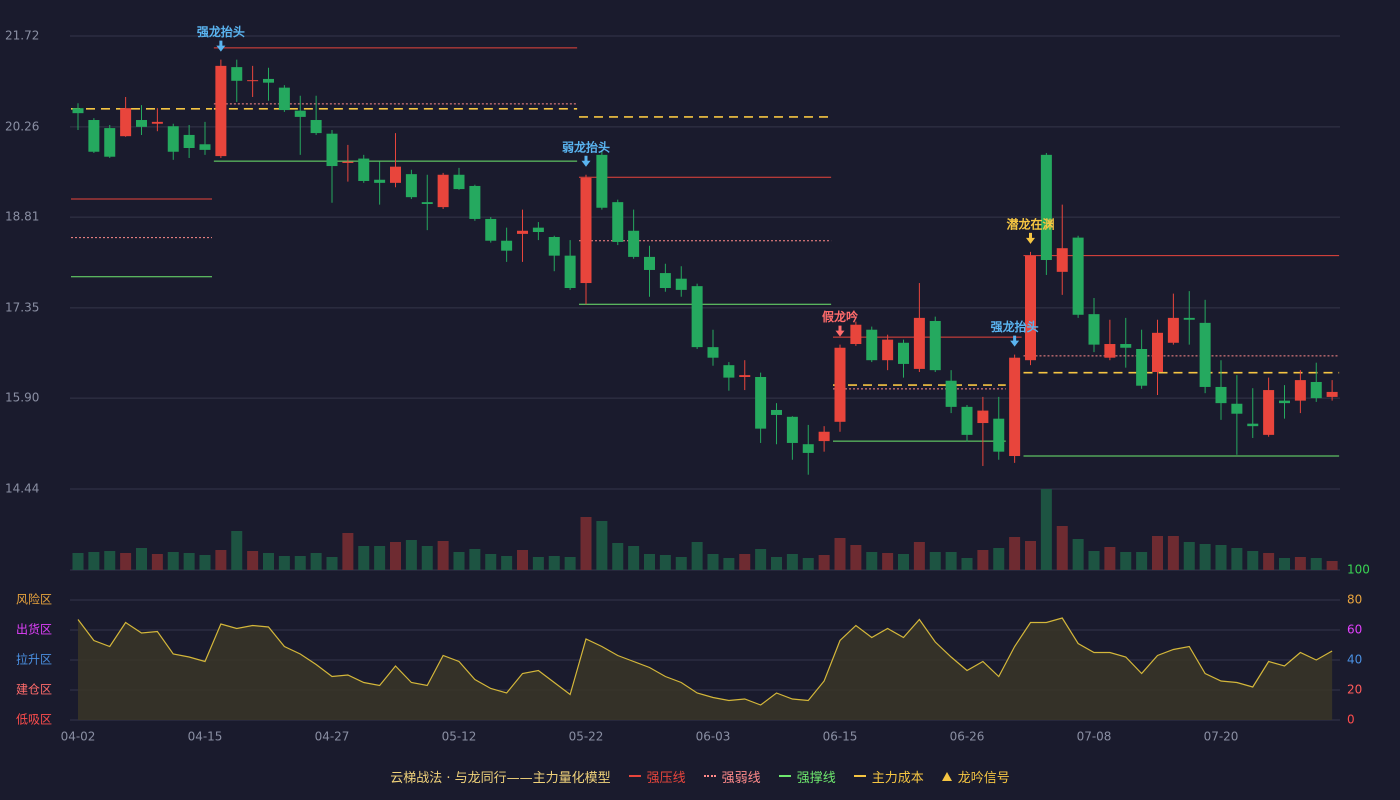 The height and width of the screenshot is (800, 1400). What do you see at coordinates (34, 690) in the screenshot?
I see `zone-label: 建仓区` at bounding box center [34, 690].